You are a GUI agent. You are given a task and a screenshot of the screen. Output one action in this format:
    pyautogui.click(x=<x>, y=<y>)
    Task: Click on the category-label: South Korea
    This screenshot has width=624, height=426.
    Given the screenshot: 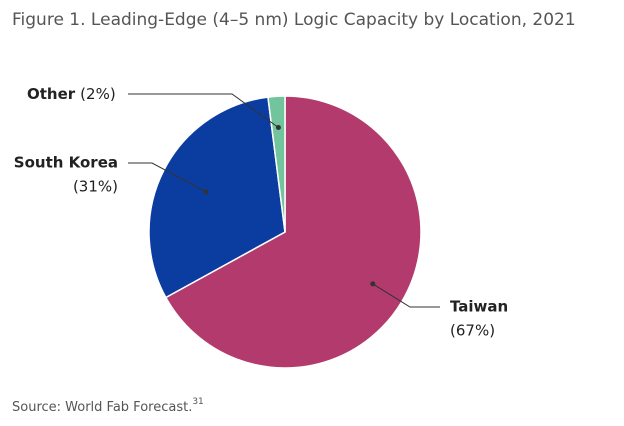 What is the action you would take?
    pyautogui.click(x=66, y=163)
    